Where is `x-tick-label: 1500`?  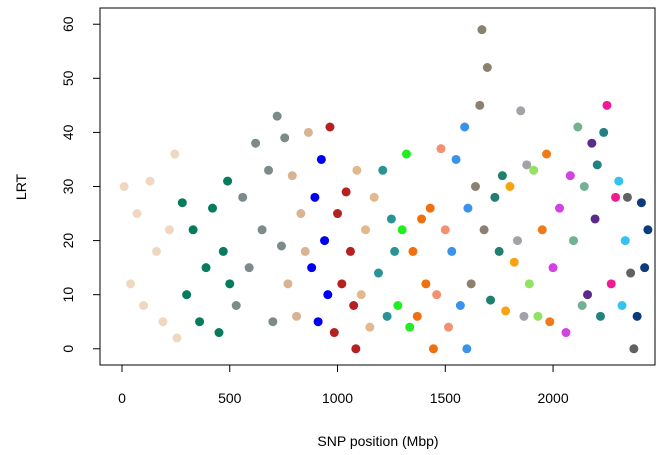 x-tick-label: 1500 is located at coordinates (445, 398).